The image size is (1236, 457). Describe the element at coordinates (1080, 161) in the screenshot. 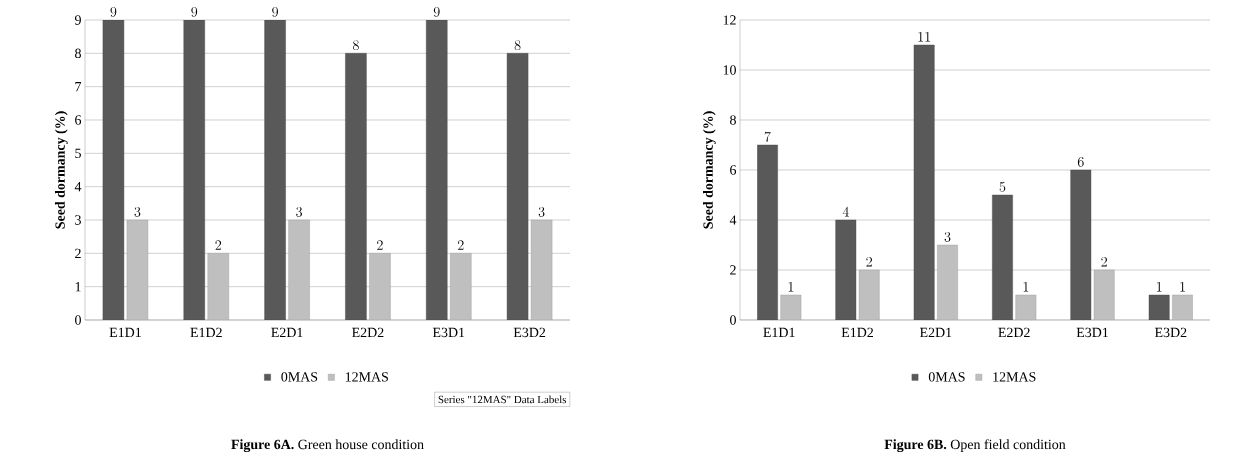

I see `data-label: 6` at that location.